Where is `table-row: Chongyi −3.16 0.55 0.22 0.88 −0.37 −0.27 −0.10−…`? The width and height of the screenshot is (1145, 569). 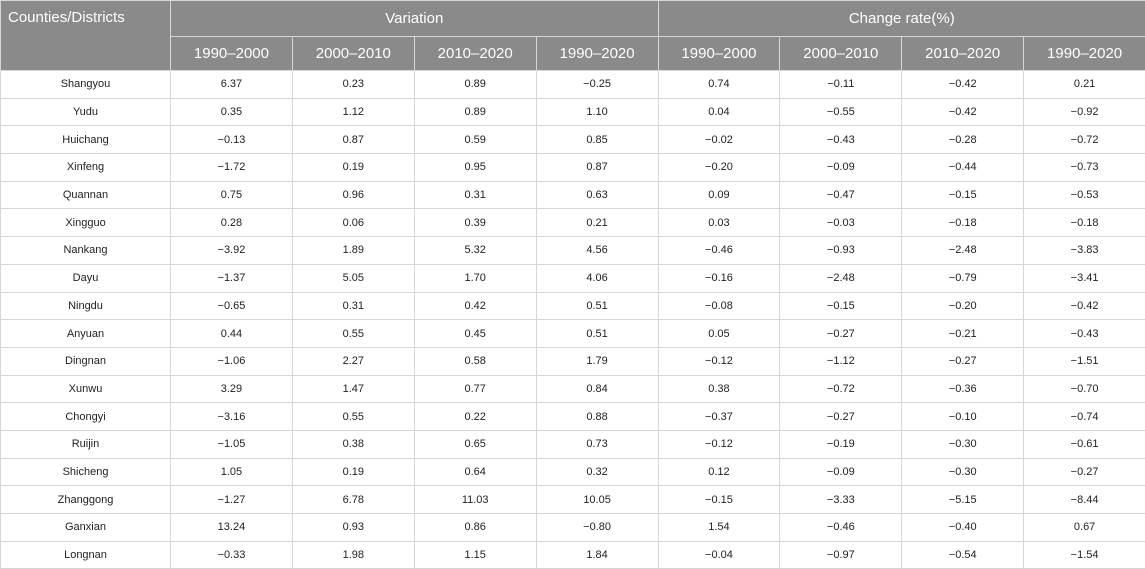 table-row: Chongyi −3.16 0.55 0.22 0.88 −0.37 −0.27 −0.10−… is located at coordinates (572, 416).